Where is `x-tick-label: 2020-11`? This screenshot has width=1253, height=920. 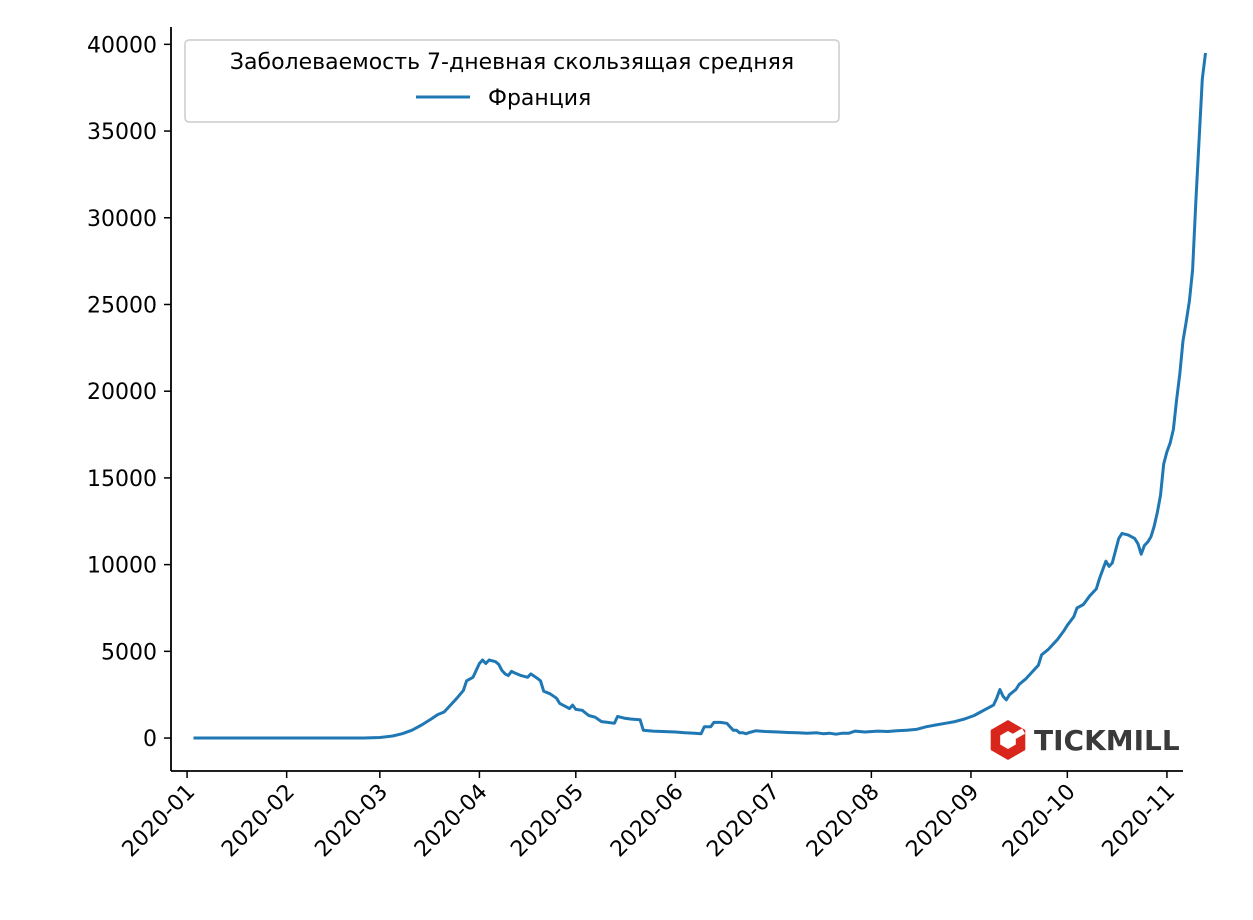 x-tick-label: 2020-11 is located at coordinates (1139, 821).